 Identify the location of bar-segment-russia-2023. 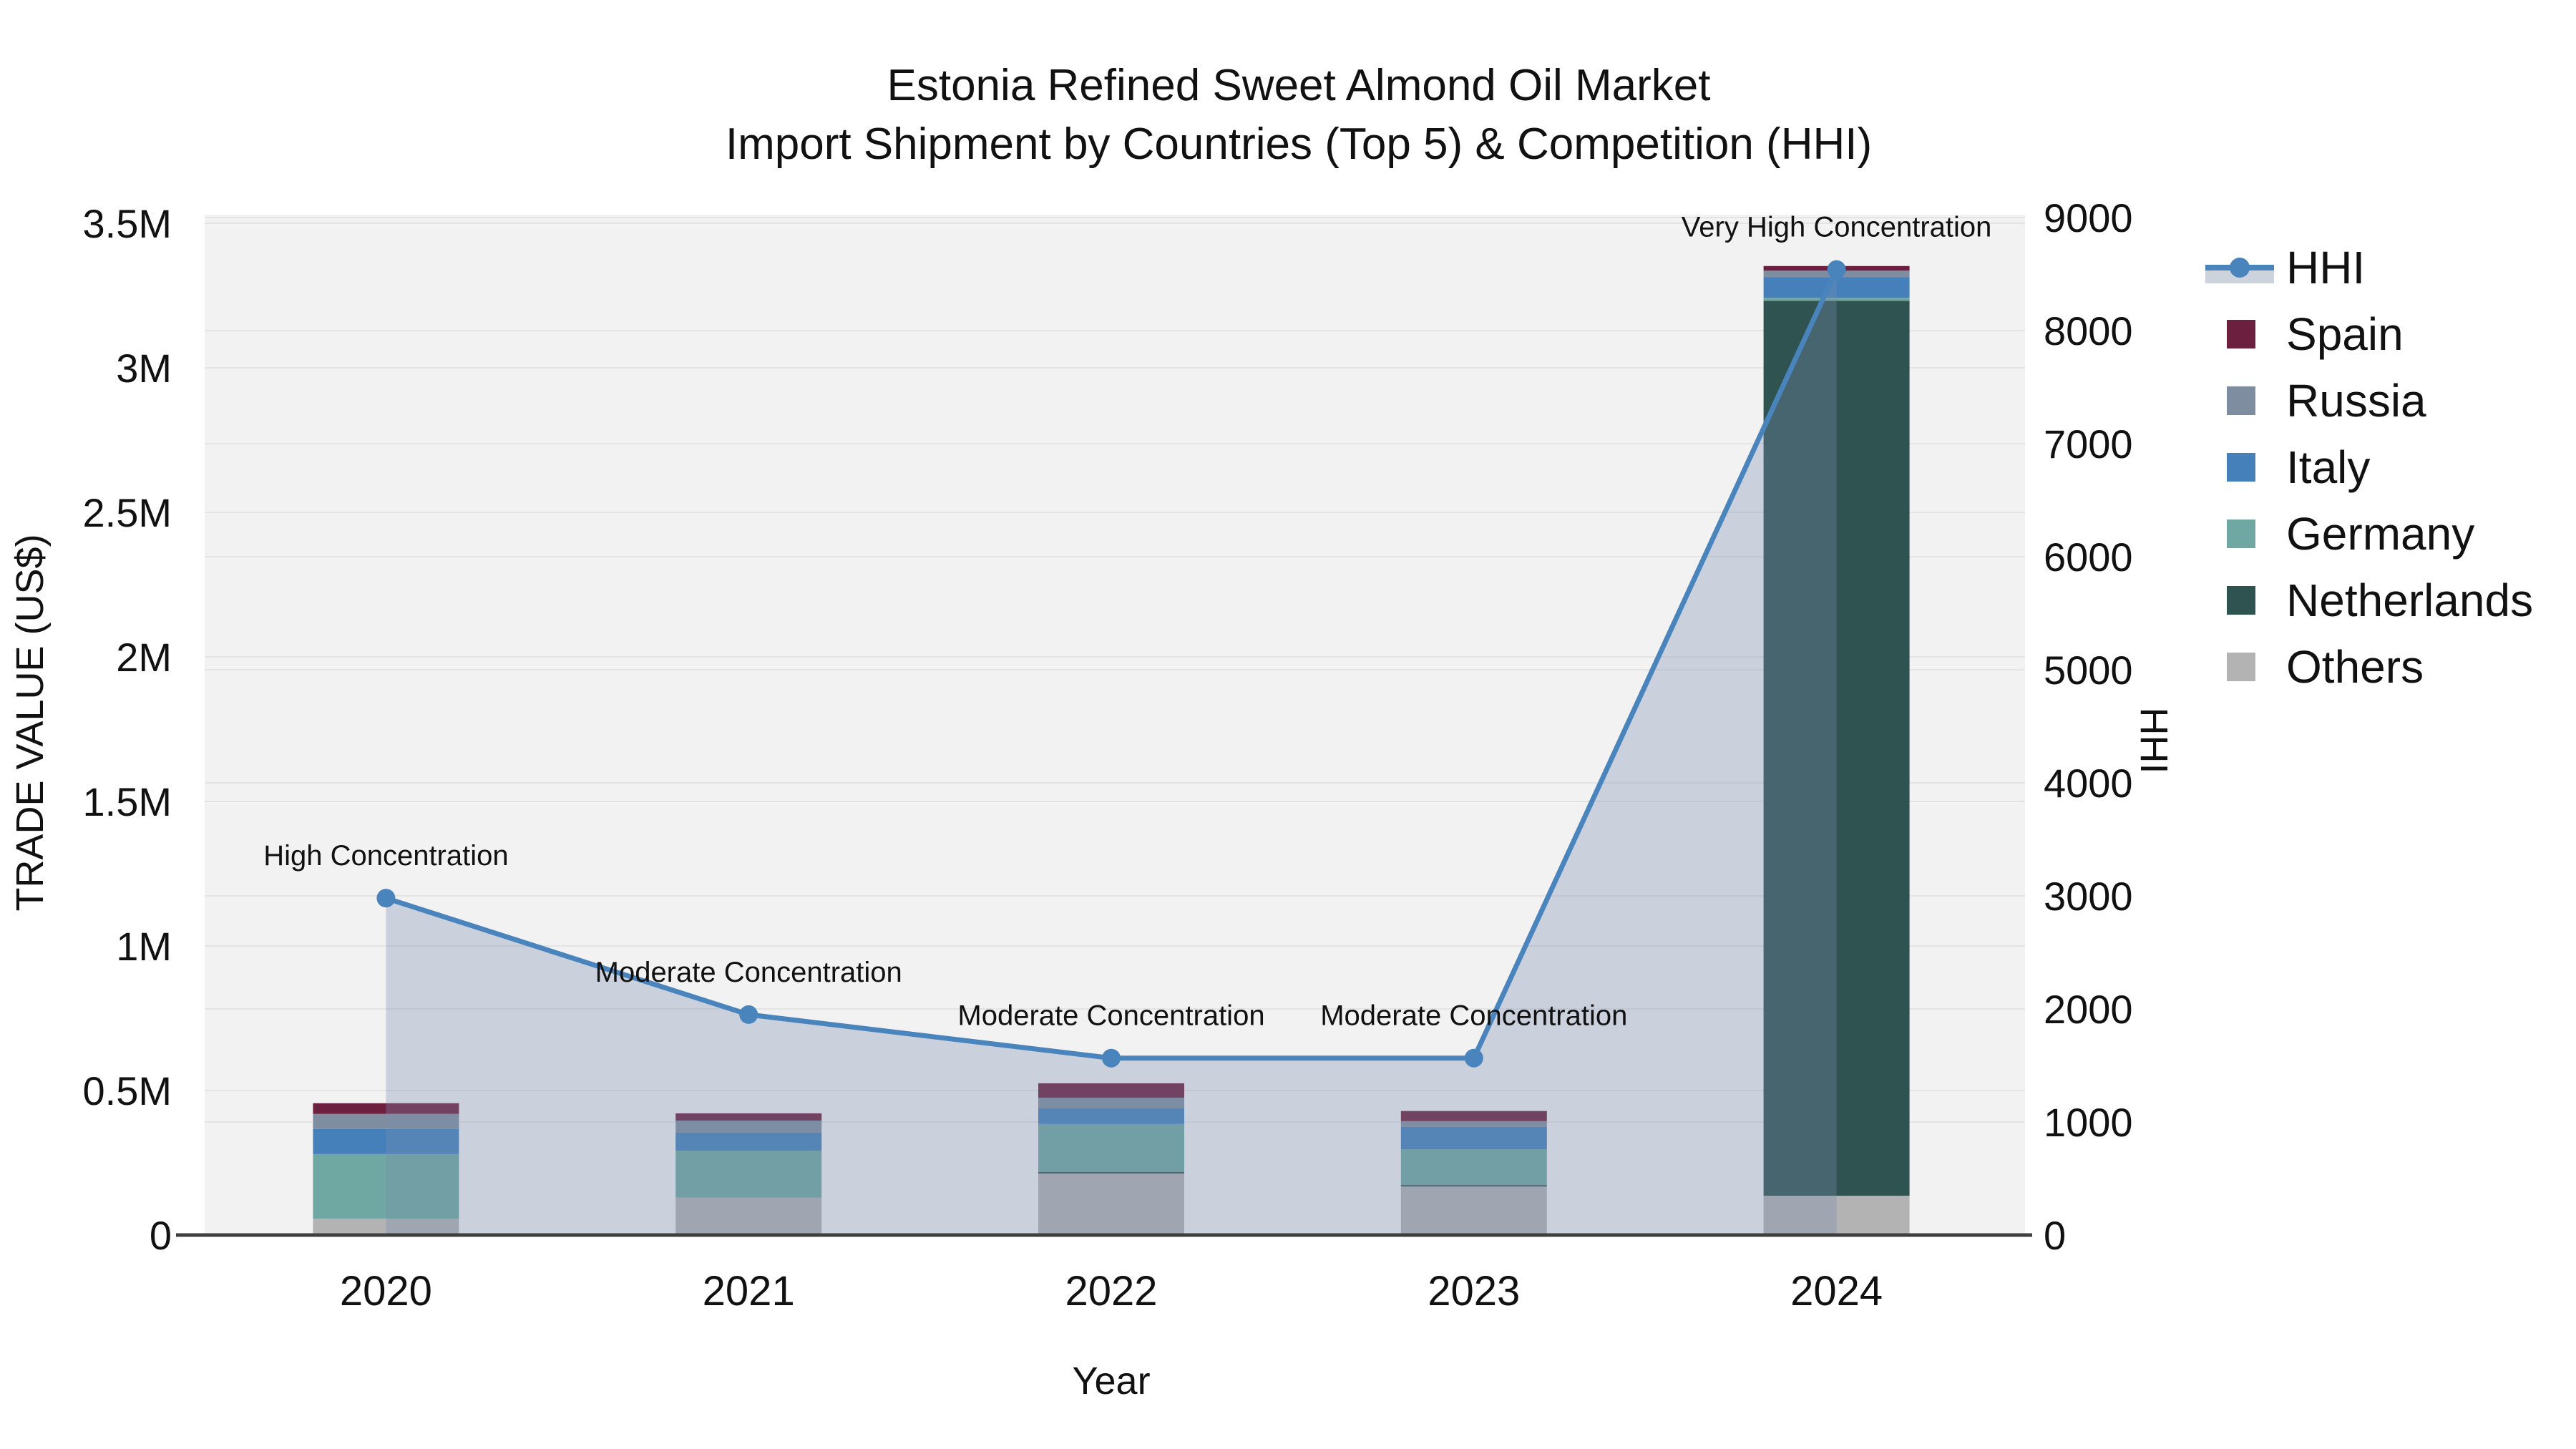
(1473, 1124).